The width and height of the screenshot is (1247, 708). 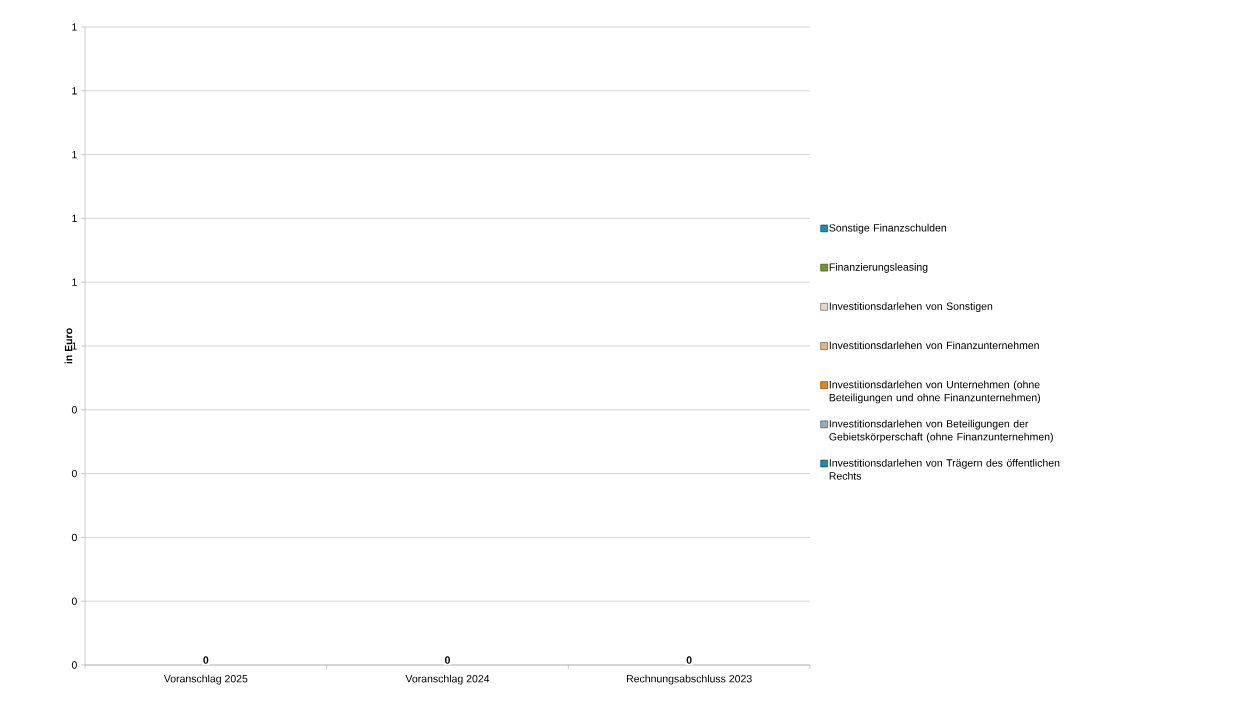 What do you see at coordinates (934, 345) in the screenshot?
I see `legend-label: Investitionsdarlehen von Finanzunternehmen` at bounding box center [934, 345].